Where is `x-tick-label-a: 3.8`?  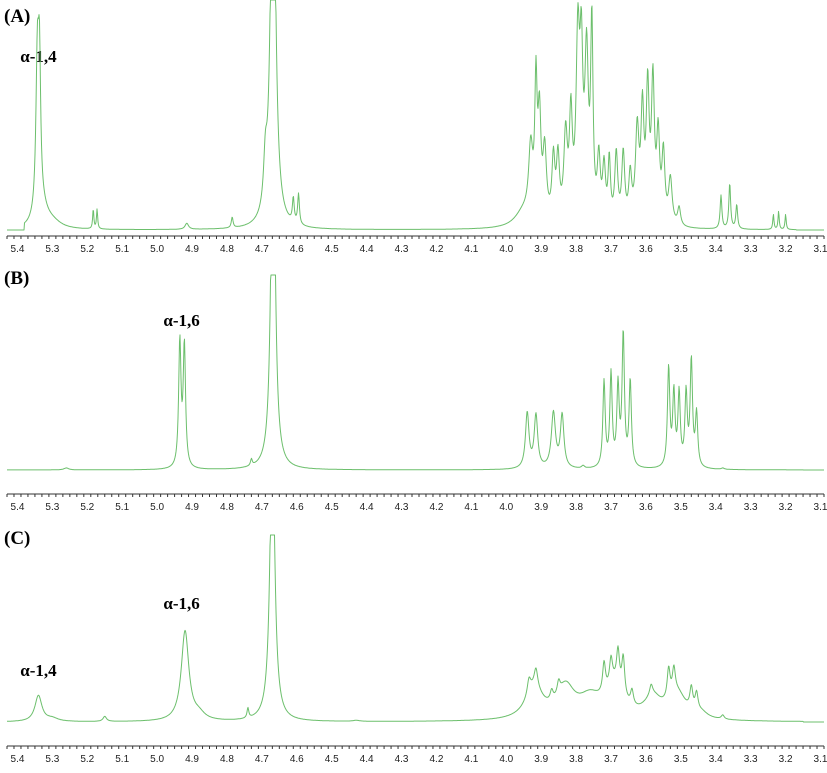
x-tick-label-a: 3.8 is located at coordinates (576, 249).